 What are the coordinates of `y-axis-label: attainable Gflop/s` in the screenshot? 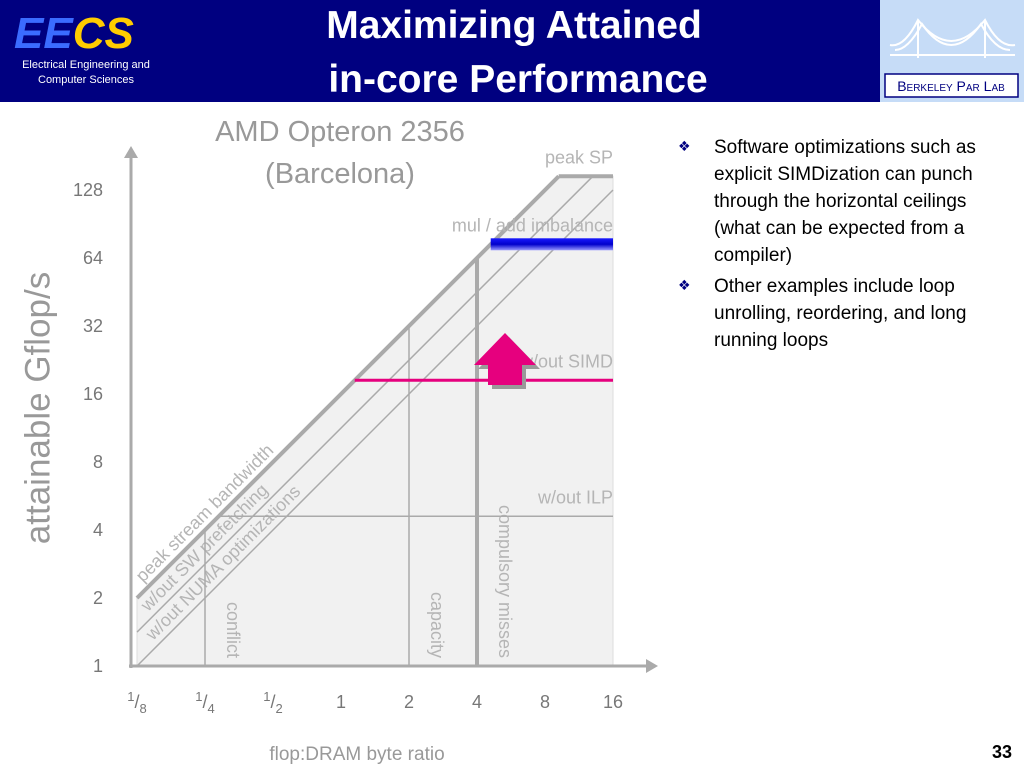 It's located at (37, 408).